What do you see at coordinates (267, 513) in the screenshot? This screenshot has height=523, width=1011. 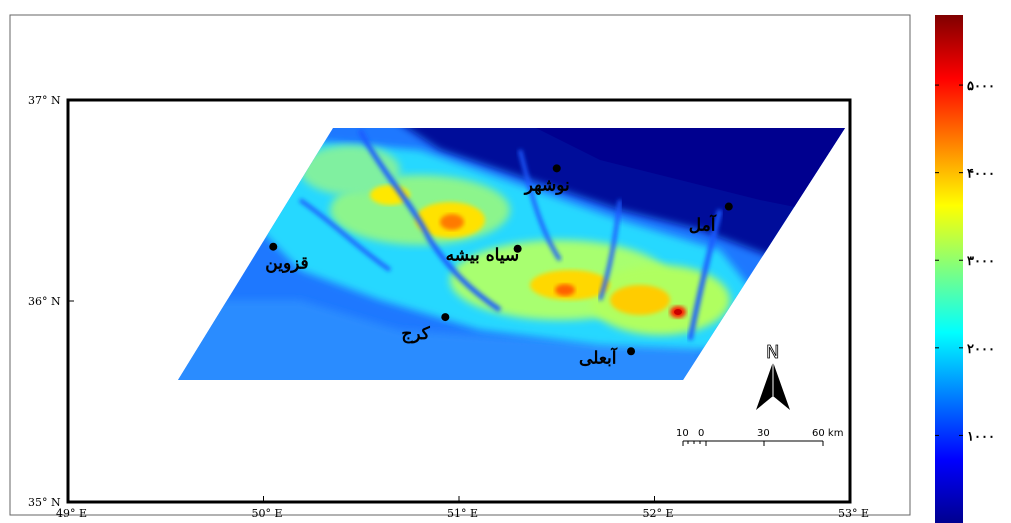 I see `lon-tick-label: 50° E` at bounding box center [267, 513].